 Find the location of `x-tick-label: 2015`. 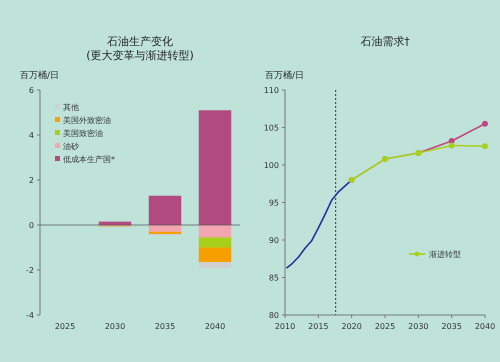

x-tick-label: 2015 is located at coordinates (318, 326).